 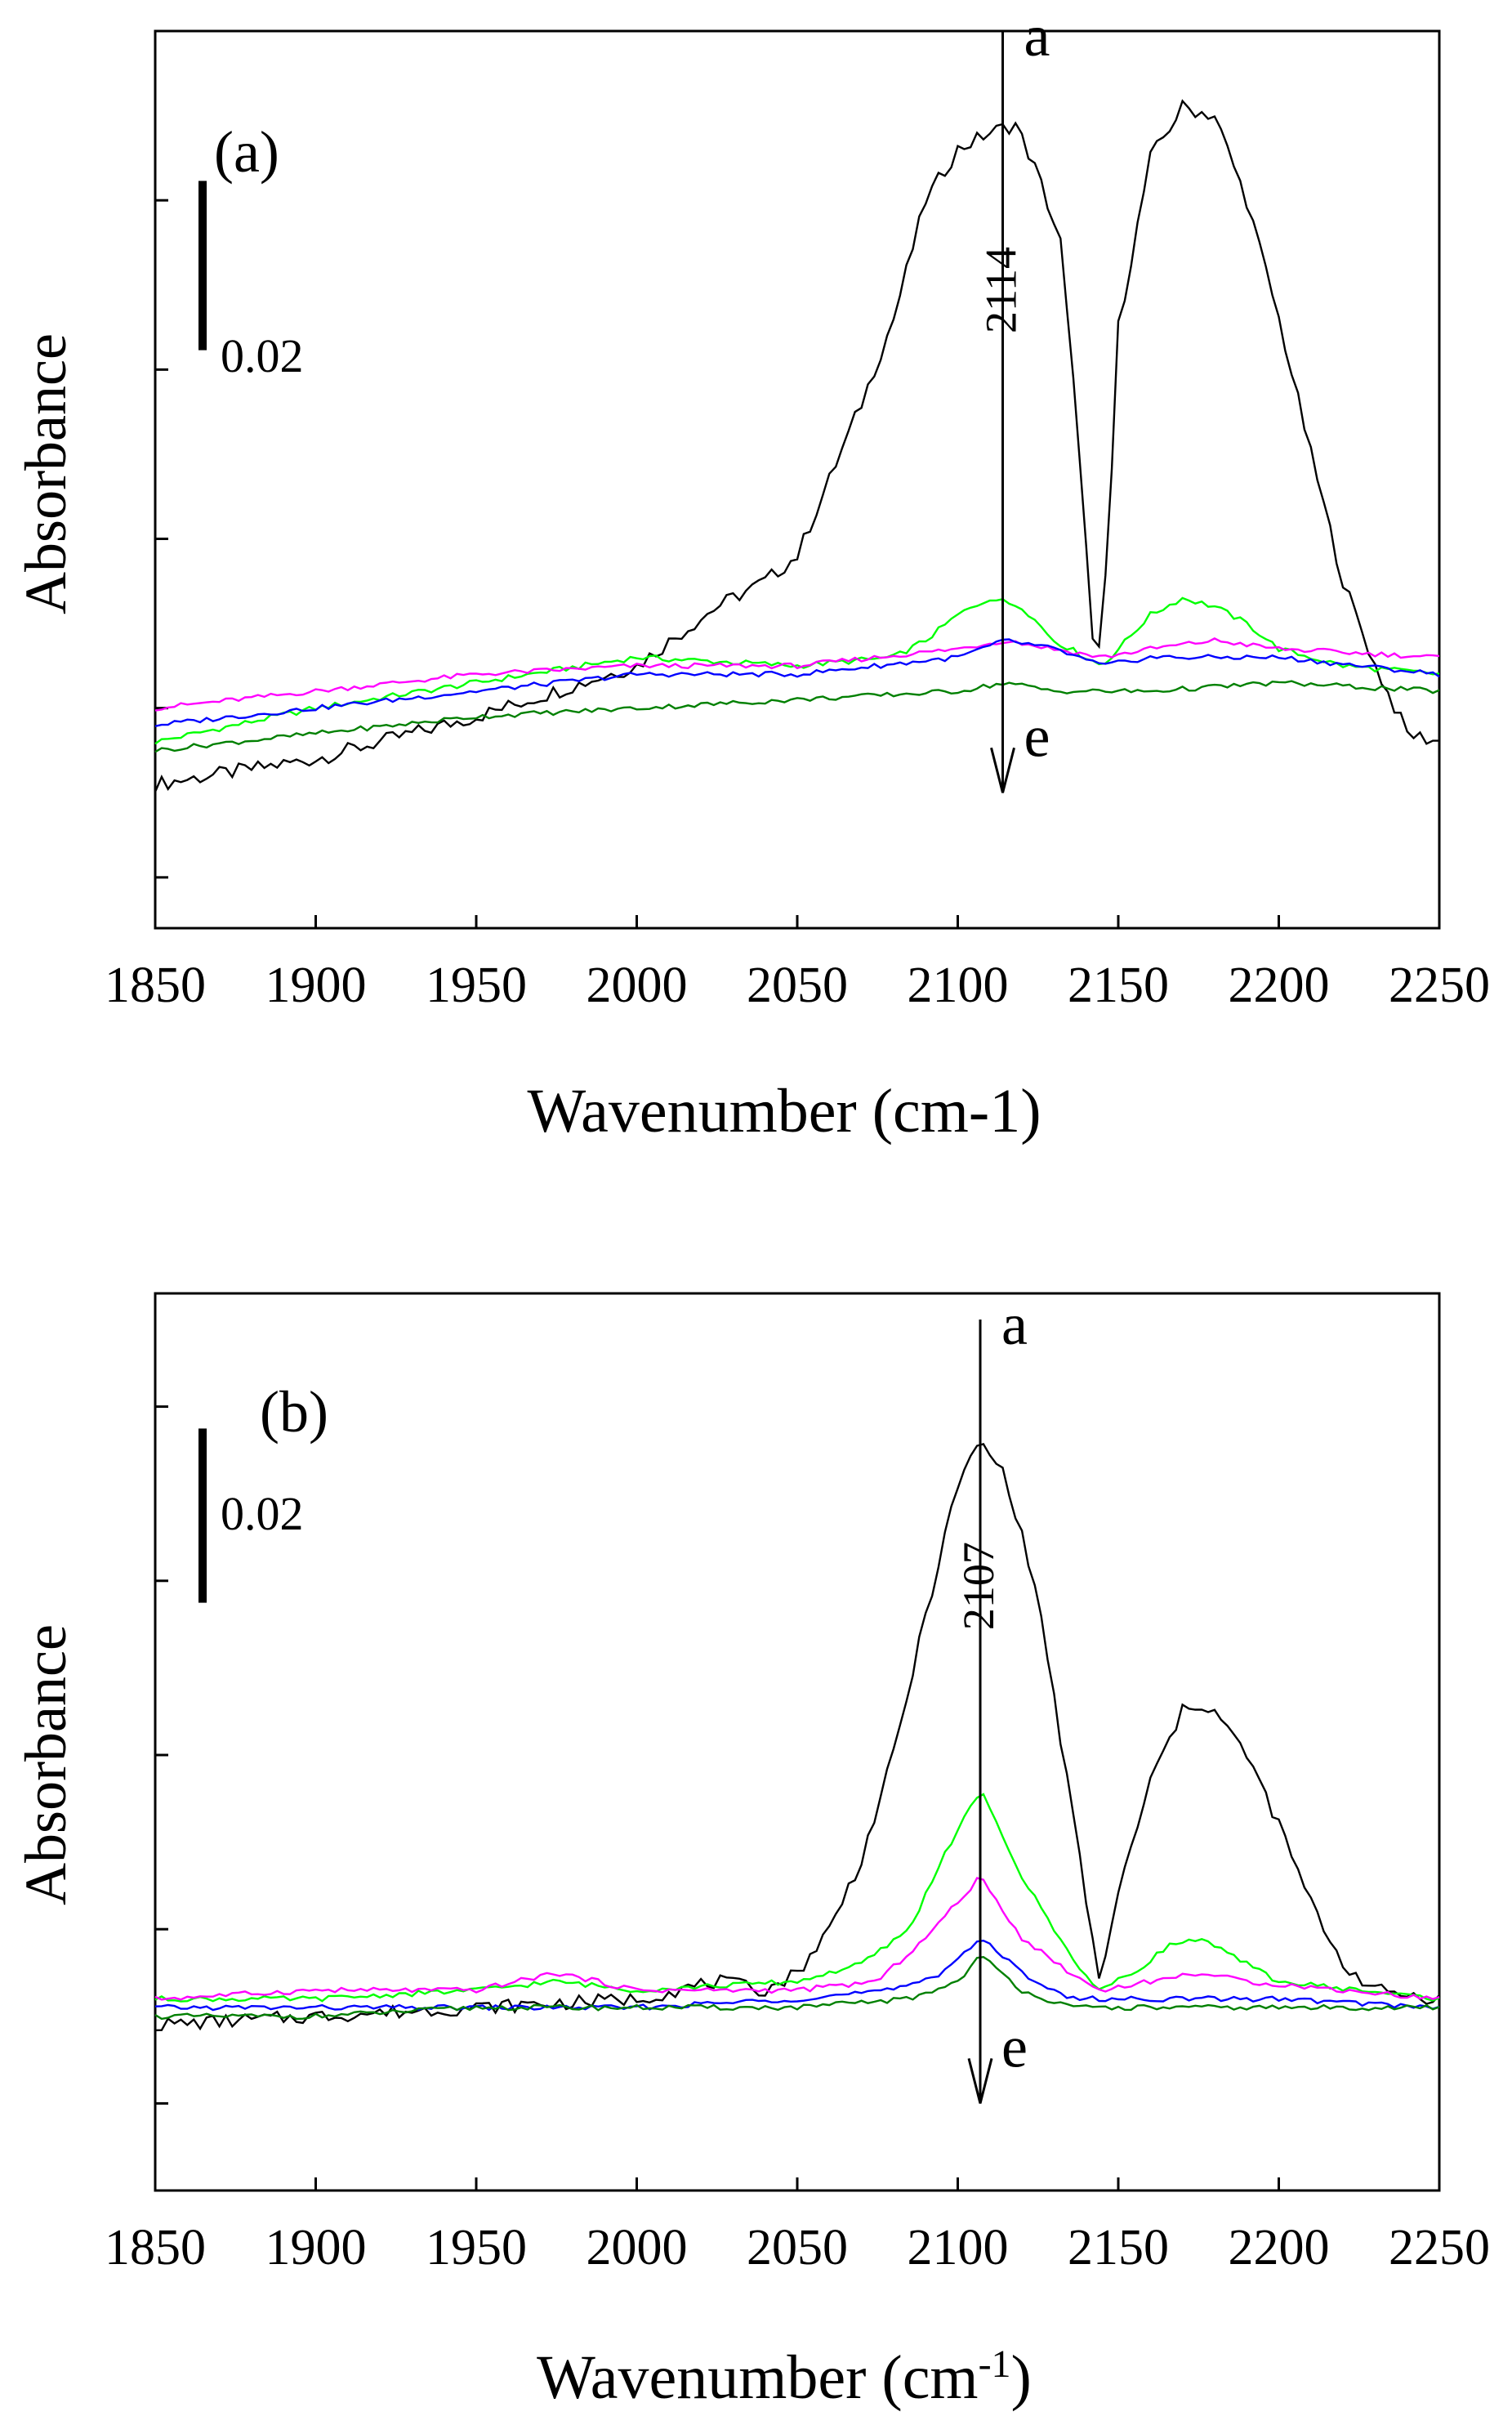 What do you see at coordinates (995, 2364) in the screenshot?
I see `x-axis-label-superscript: -1` at bounding box center [995, 2364].